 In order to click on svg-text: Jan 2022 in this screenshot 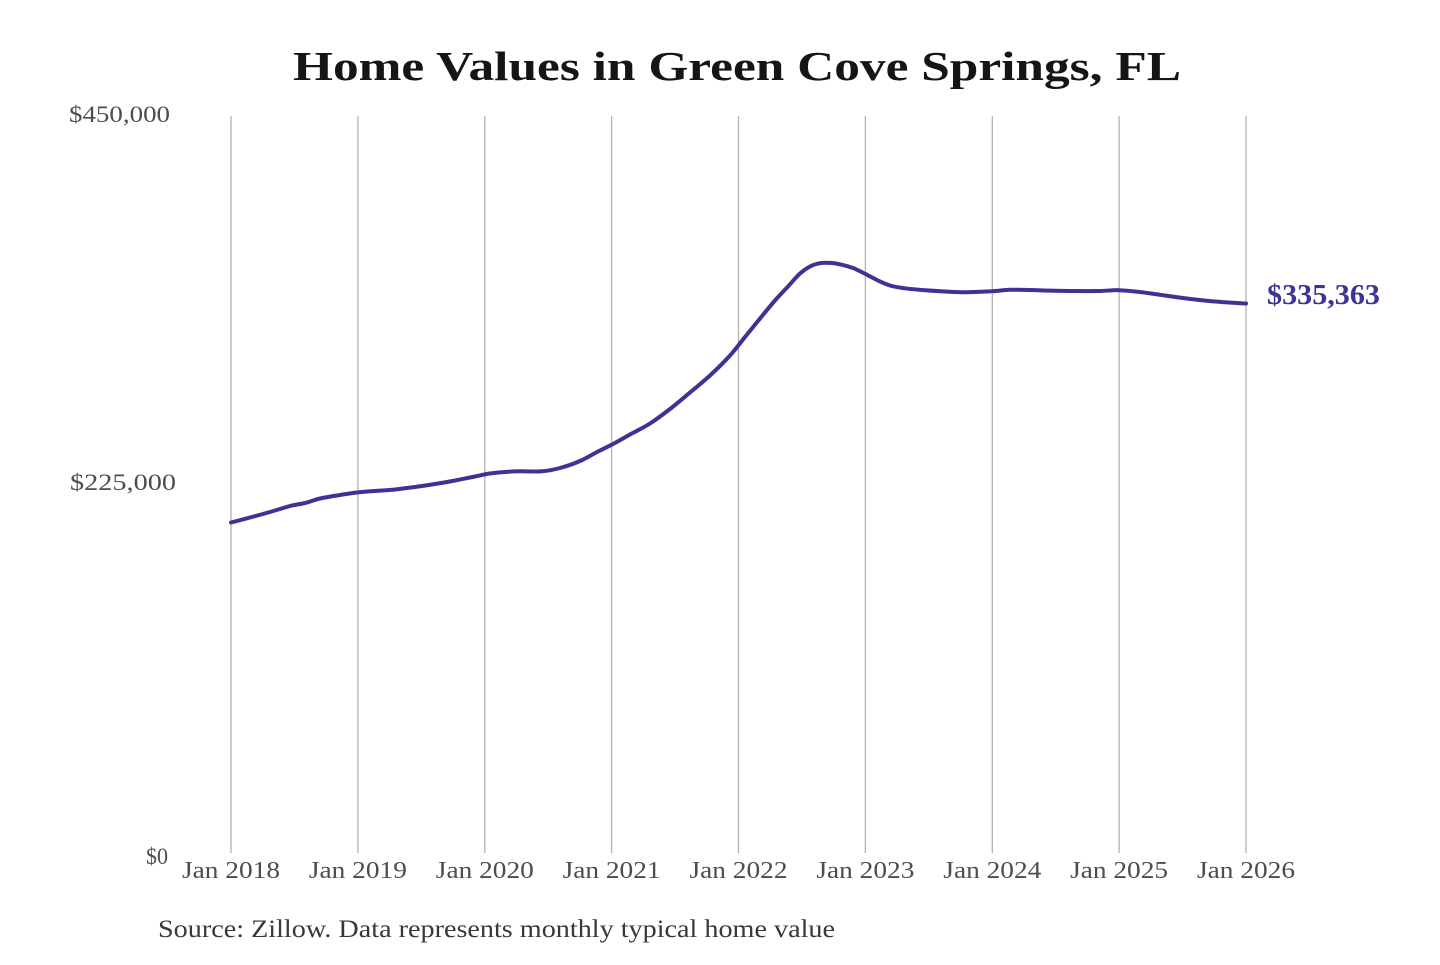, I will do `click(739, 871)`.